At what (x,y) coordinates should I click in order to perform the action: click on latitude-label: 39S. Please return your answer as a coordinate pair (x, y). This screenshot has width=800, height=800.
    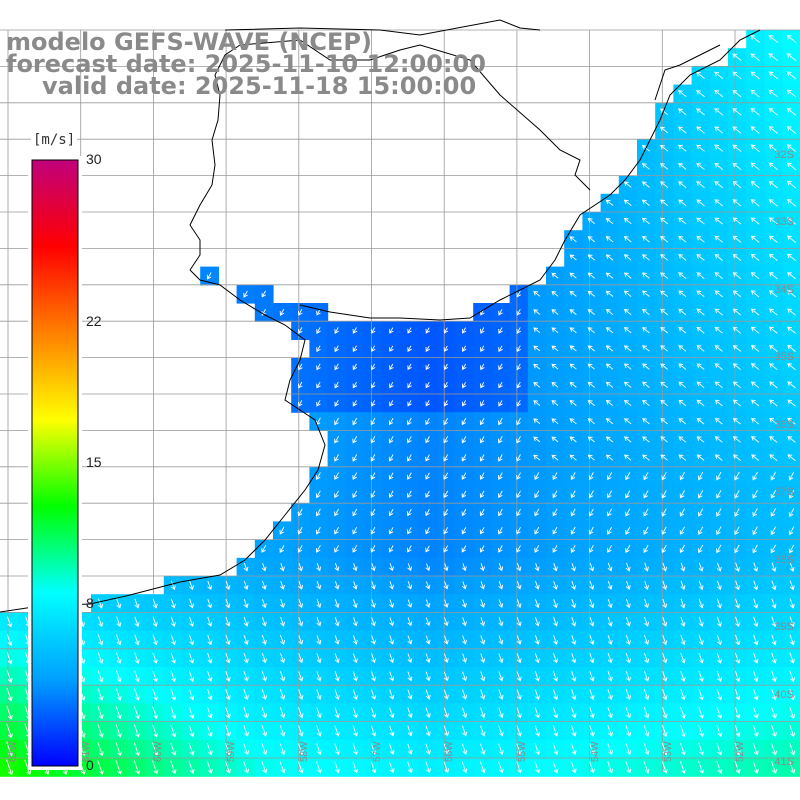
    Looking at the image, I should click on (784, 627).